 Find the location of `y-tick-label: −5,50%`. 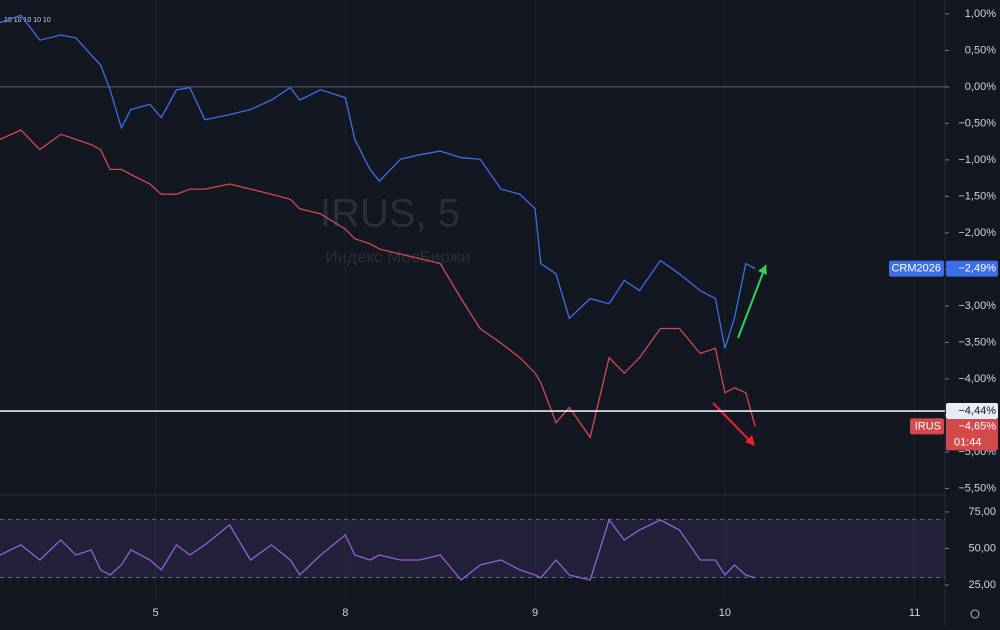

y-tick-label: −5,50% is located at coordinates (977, 488).